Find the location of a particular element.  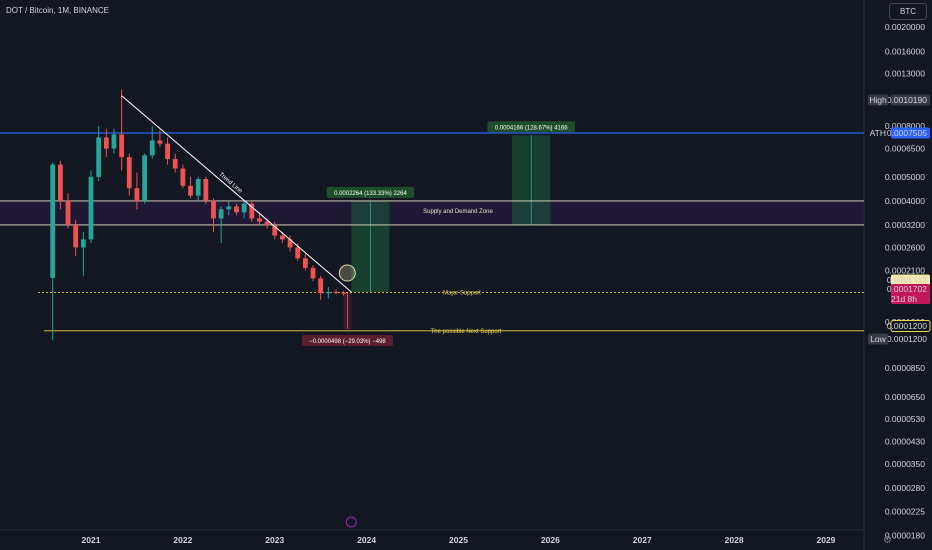

price-tick-label: 0.0000180 is located at coordinates (905, 536).